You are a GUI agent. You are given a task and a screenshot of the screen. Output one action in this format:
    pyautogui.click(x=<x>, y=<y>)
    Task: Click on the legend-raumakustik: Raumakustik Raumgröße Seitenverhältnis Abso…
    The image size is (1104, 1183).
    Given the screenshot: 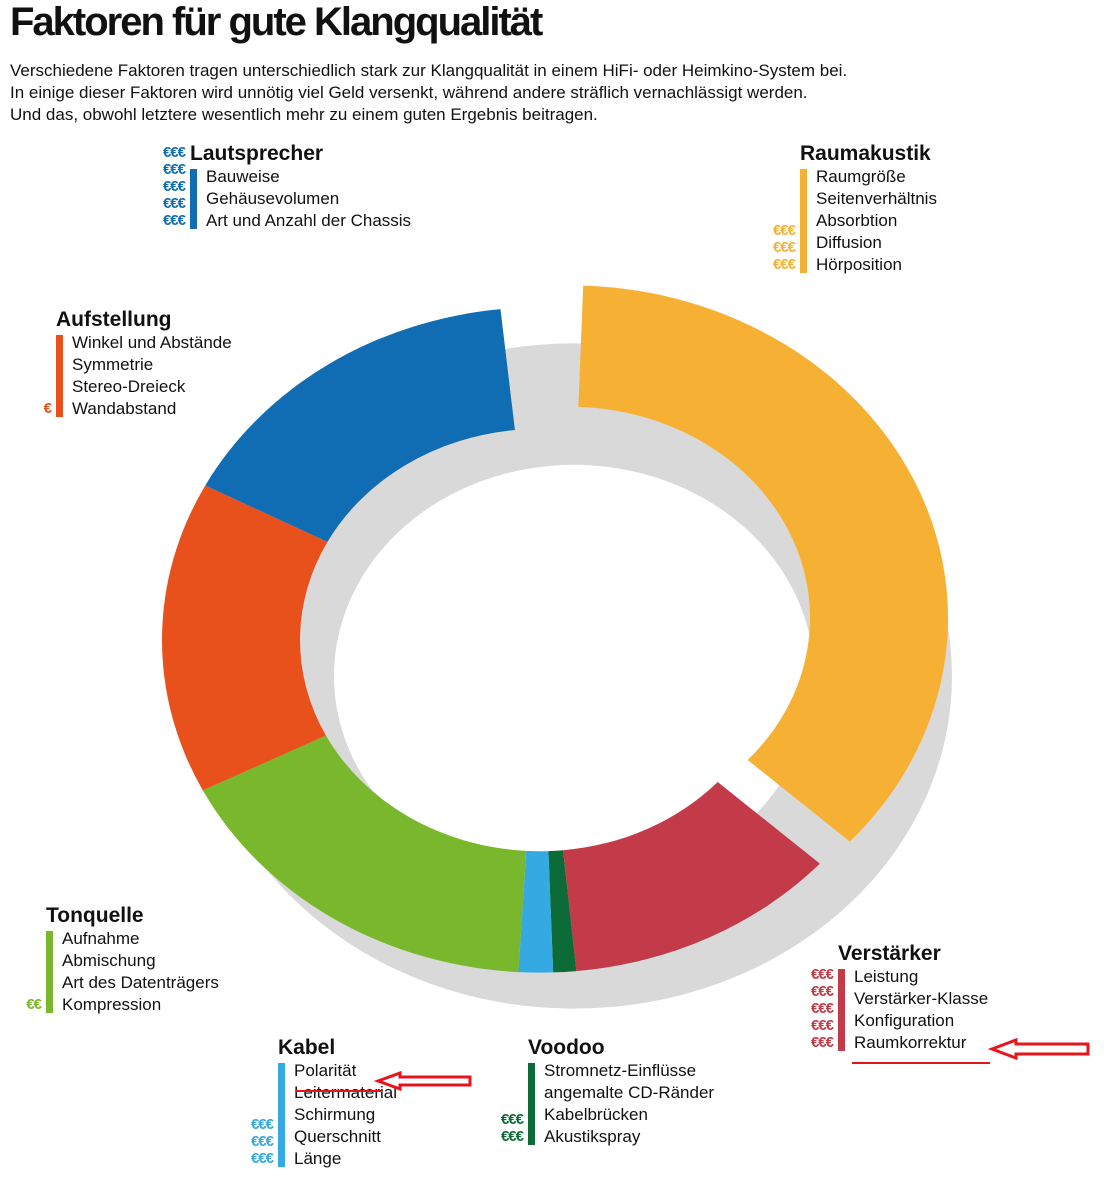 What is the action you would take?
    pyautogui.click(x=849, y=209)
    